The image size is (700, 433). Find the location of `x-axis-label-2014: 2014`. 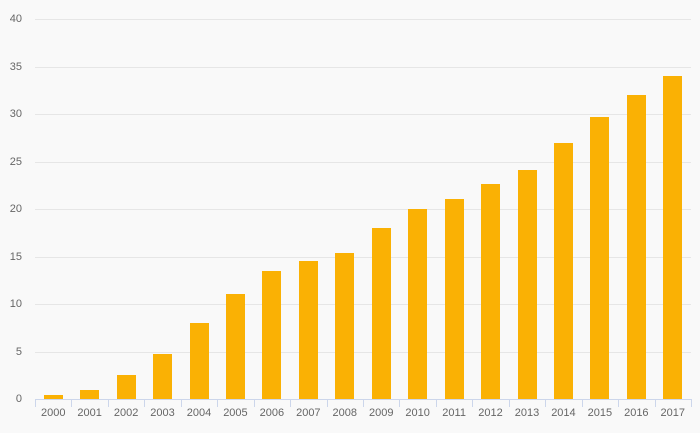

x-axis-label-2014: 2014 is located at coordinates (563, 413).